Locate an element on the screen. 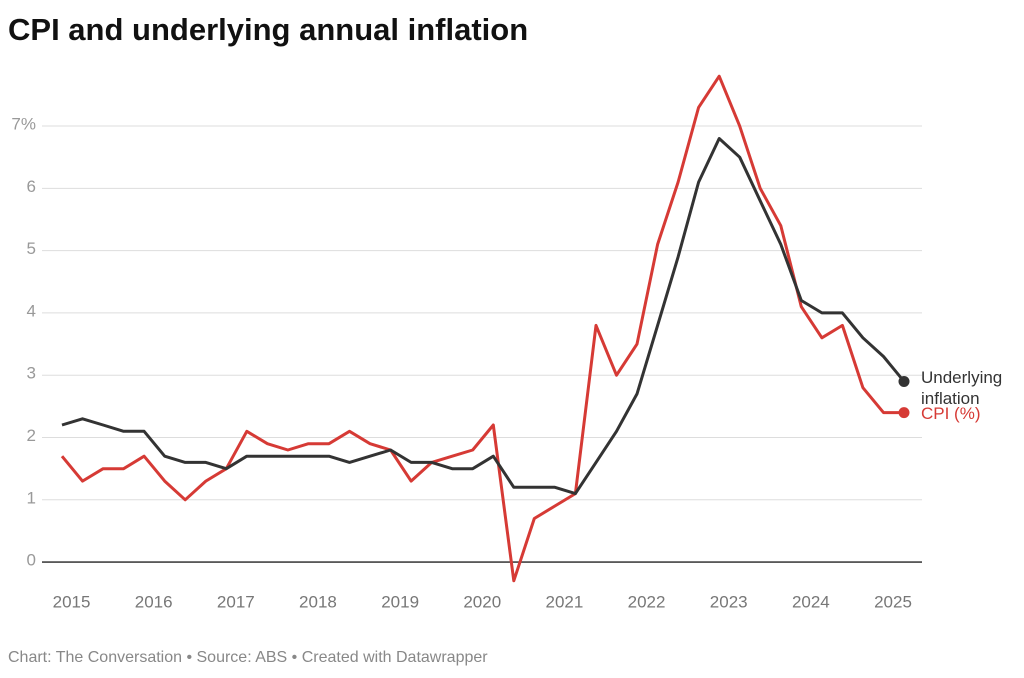 The height and width of the screenshot is (678, 1024). legend-label: CPI (%) is located at coordinates (951, 413).